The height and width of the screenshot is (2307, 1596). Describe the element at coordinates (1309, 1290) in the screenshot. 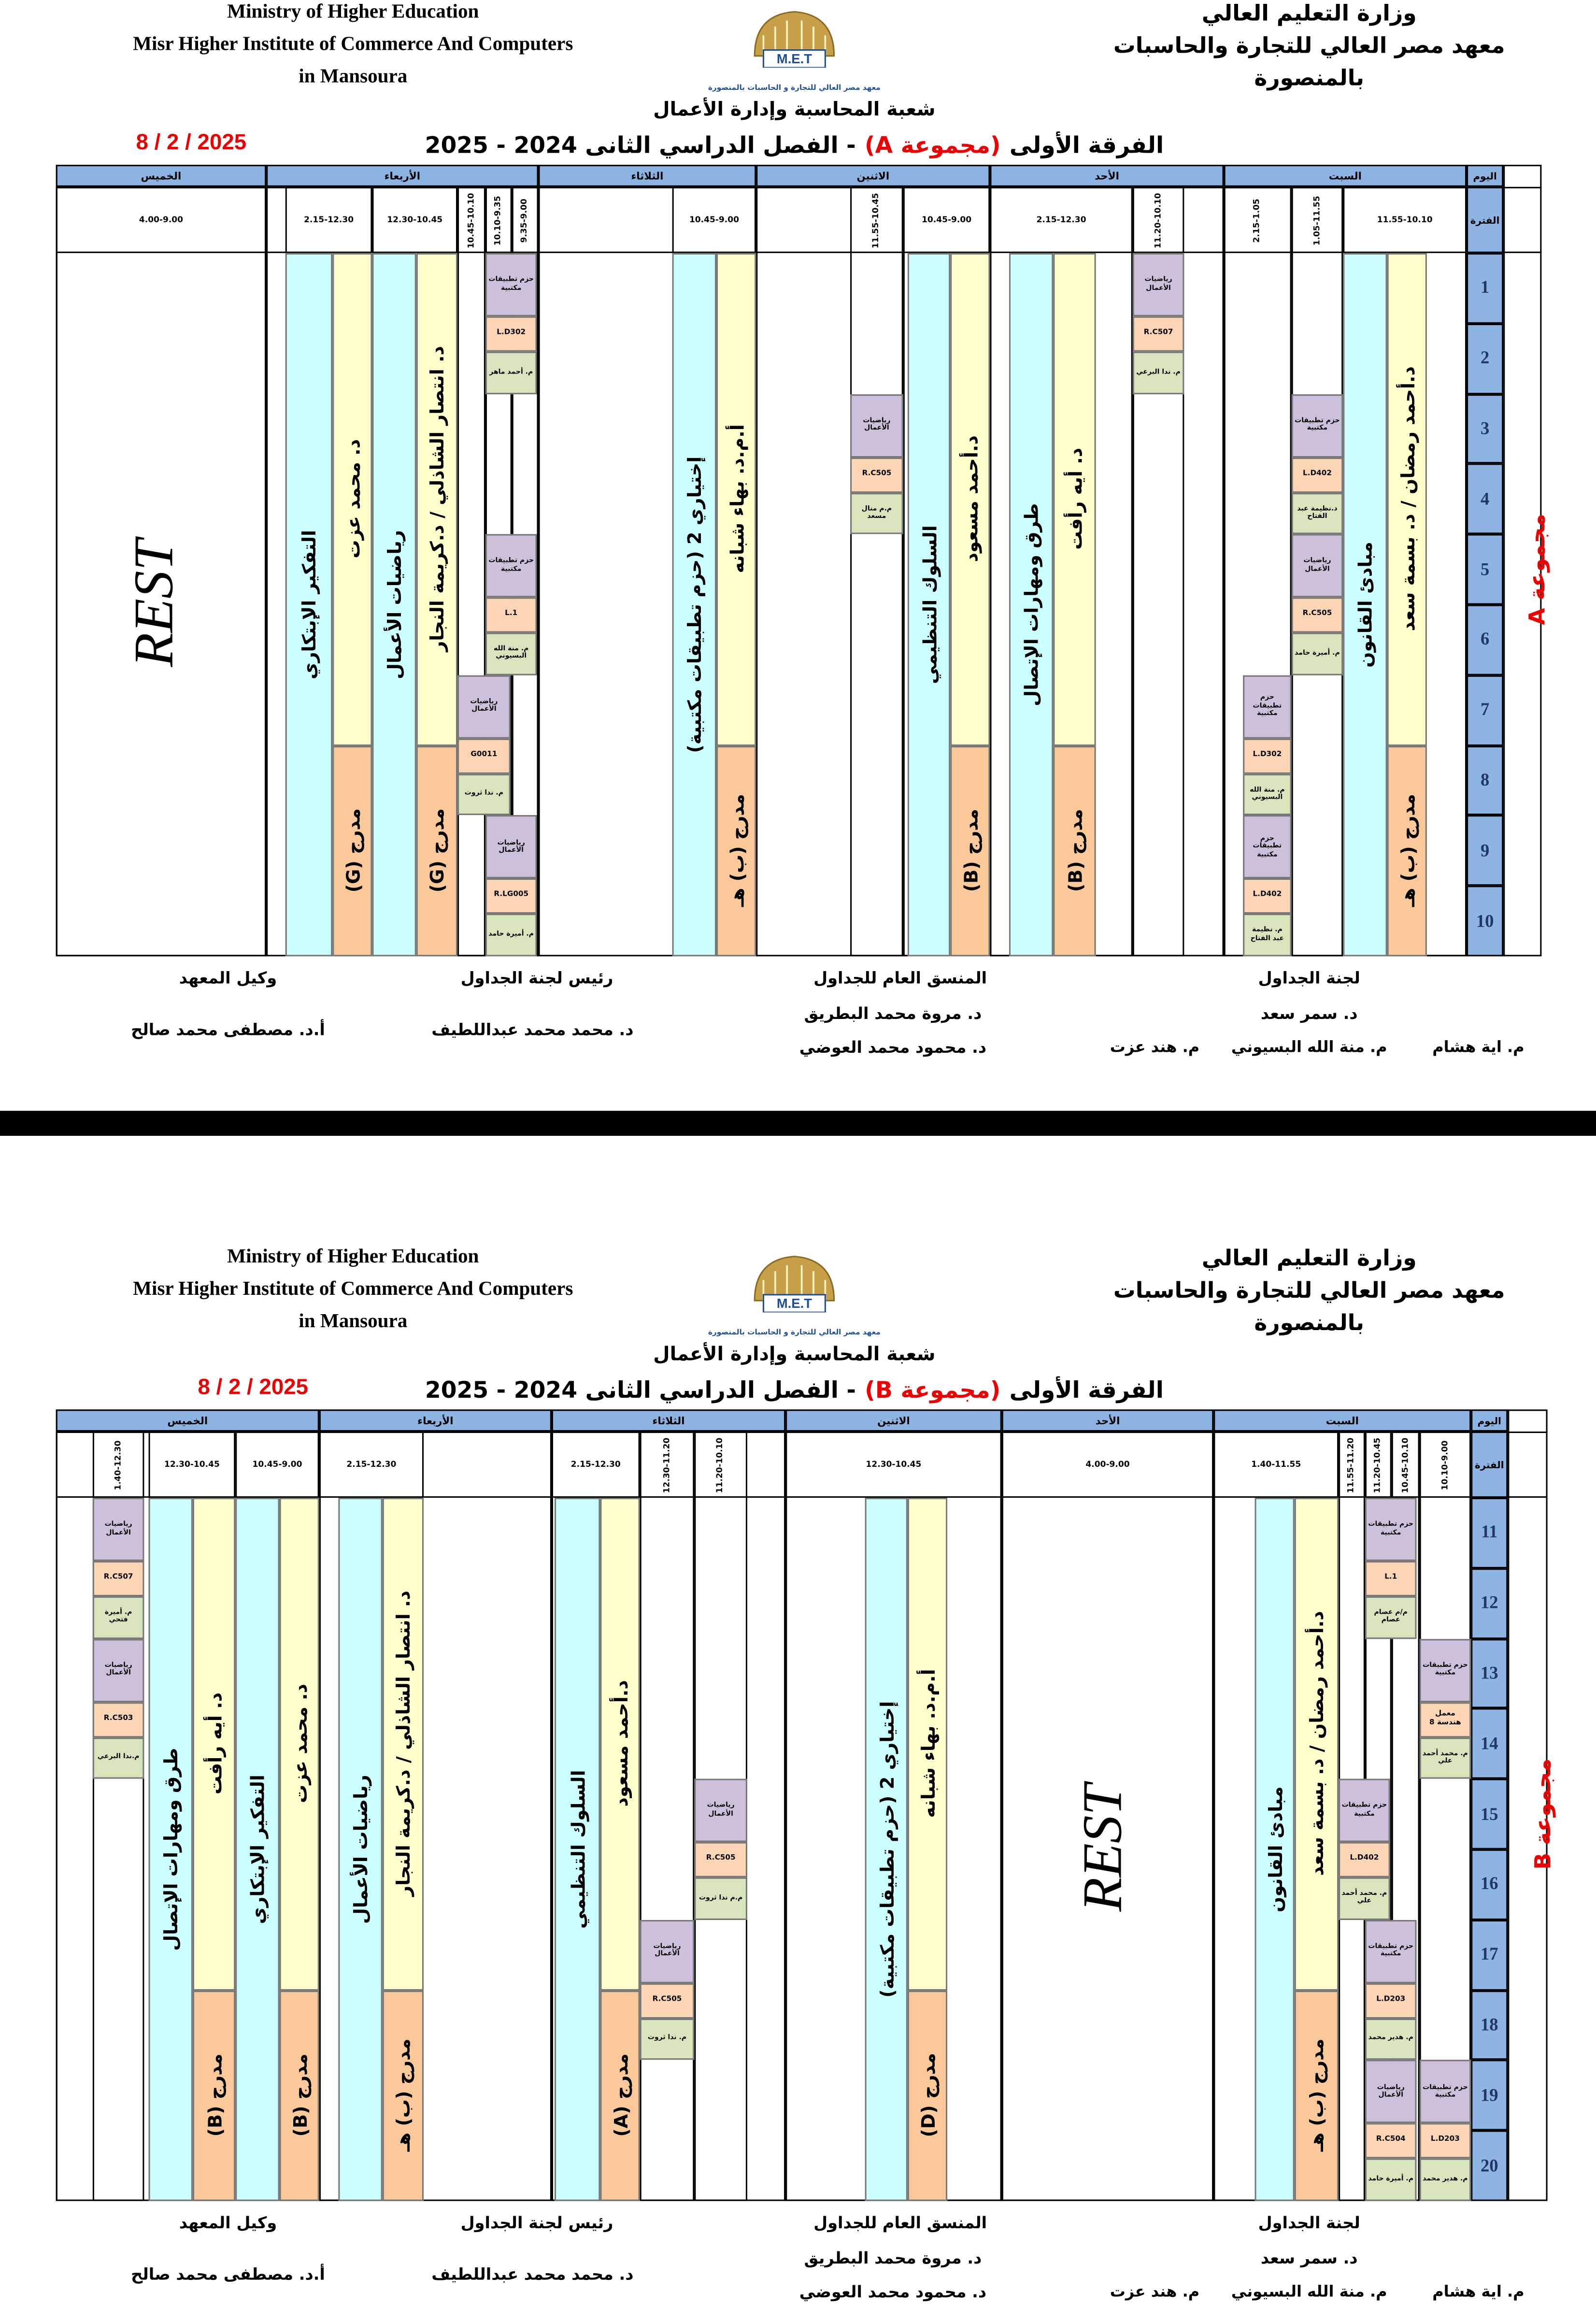

I see `arabic-header-line: معهد مصر العالي للتجارة والحاسبات` at that location.